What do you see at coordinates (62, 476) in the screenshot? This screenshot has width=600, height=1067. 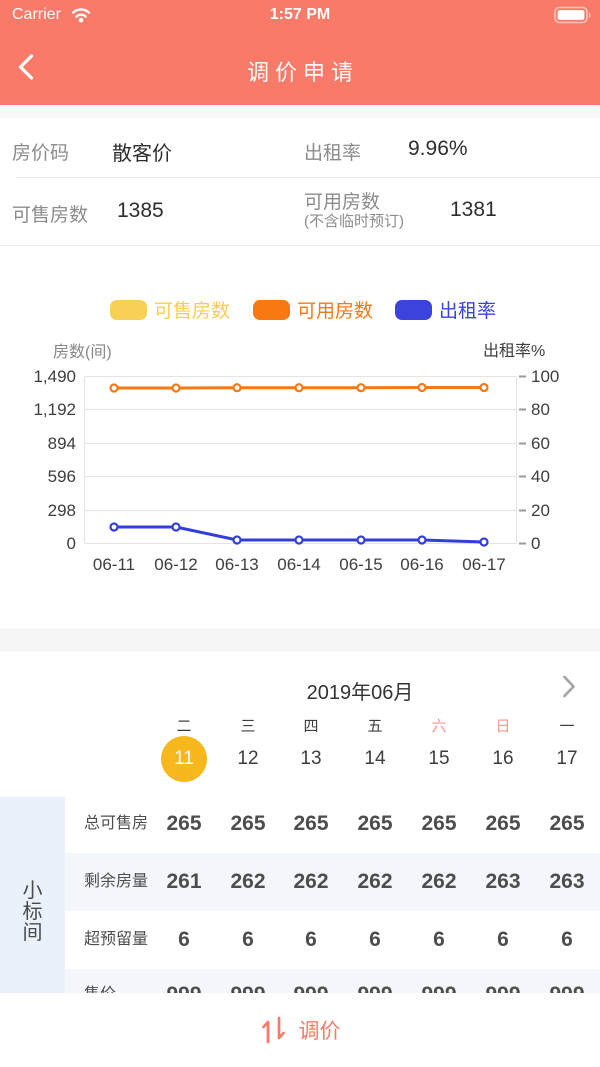 I see `svg-text: 596` at bounding box center [62, 476].